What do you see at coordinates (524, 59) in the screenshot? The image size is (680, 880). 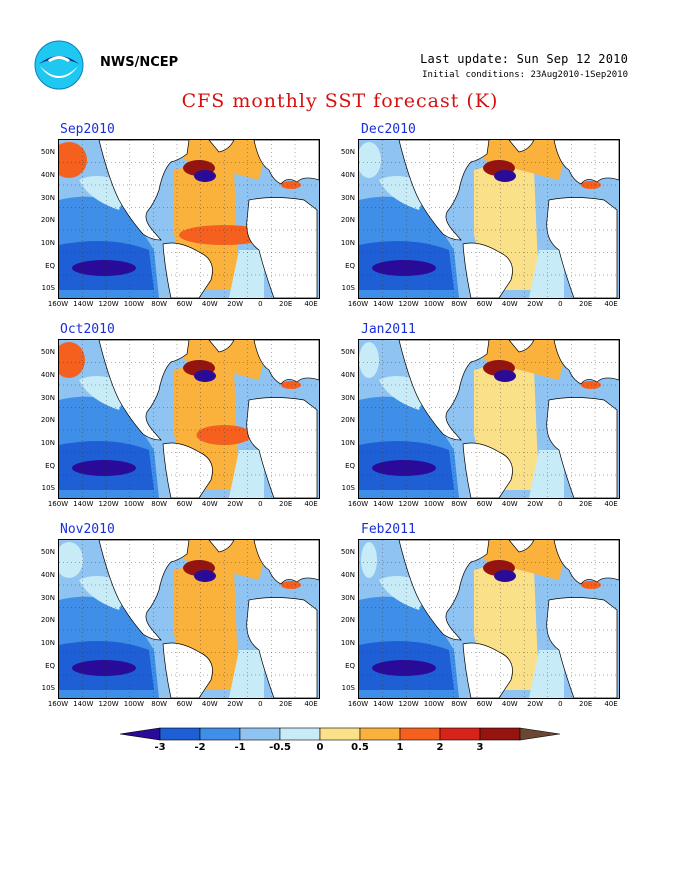 I see `last-update-text: Last update: Sun Sep 12 2010` at bounding box center [524, 59].